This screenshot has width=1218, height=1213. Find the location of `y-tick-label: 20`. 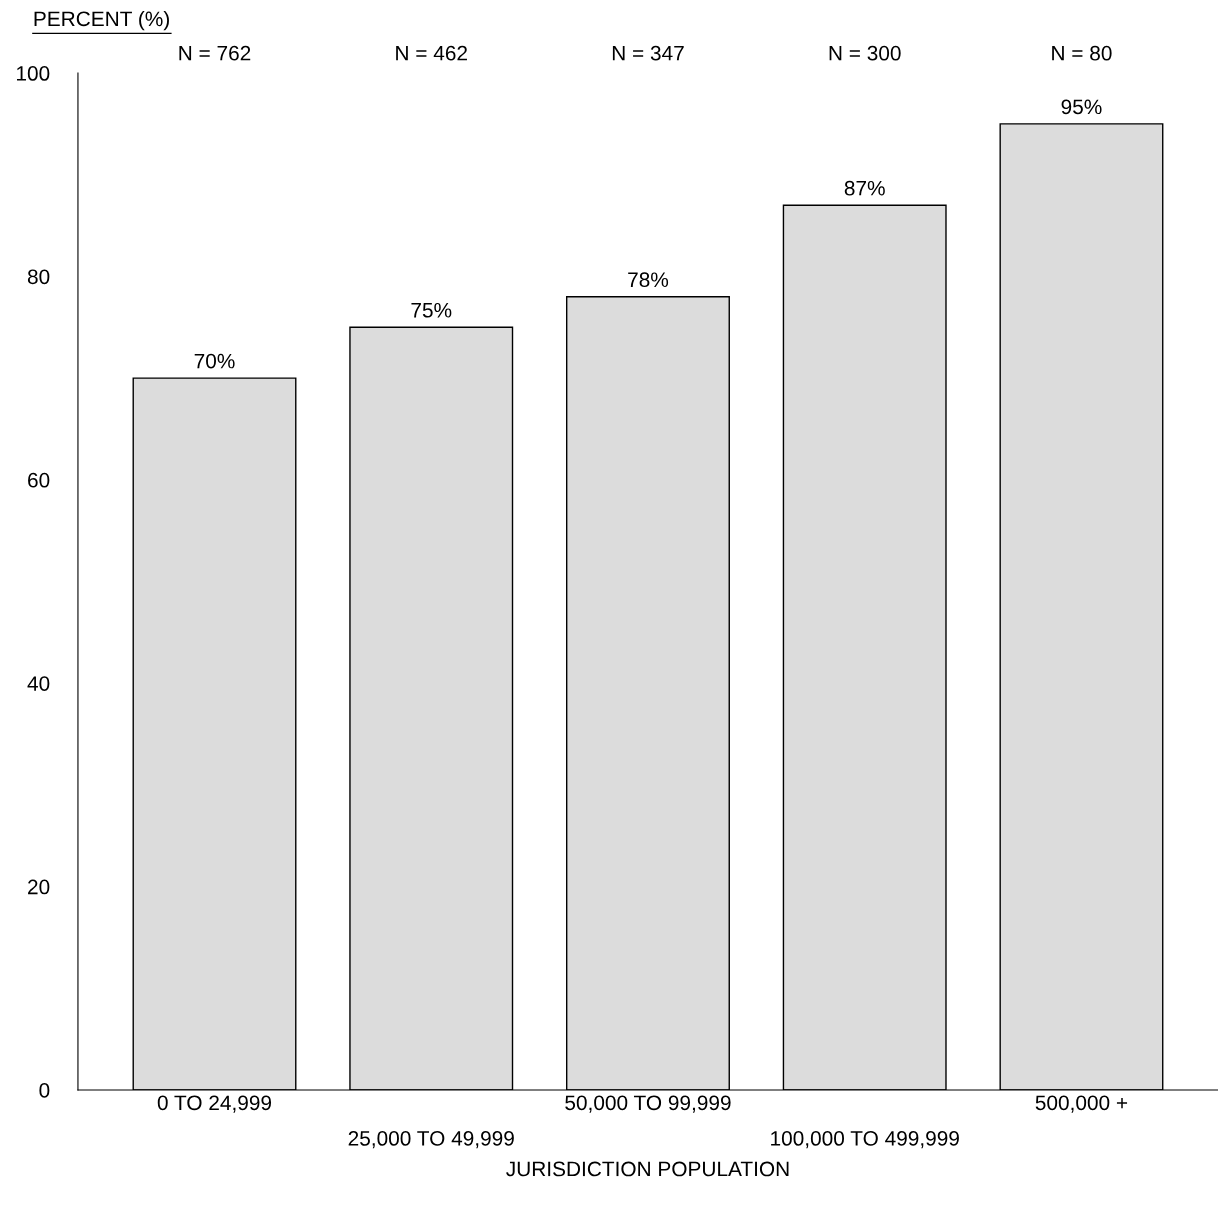

y-tick-label: 20 is located at coordinates (39, 887).